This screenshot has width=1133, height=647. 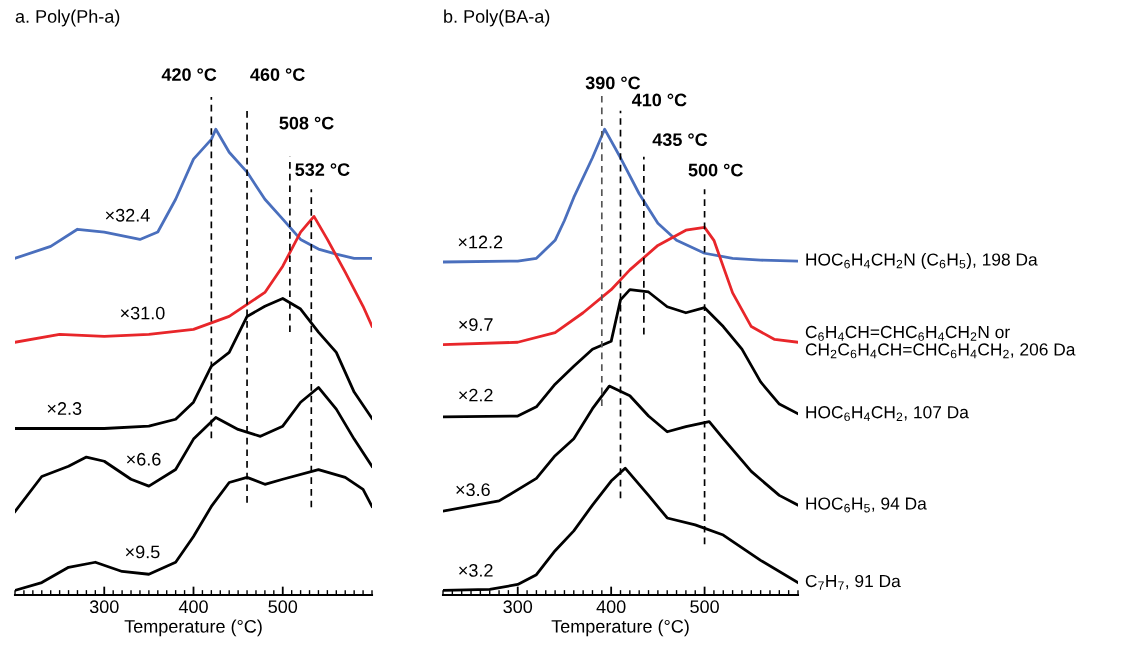 What do you see at coordinates (613, 83) in the screenshot?
I see `ref-line-label: 390 °C` at bounding box center [613, 83].